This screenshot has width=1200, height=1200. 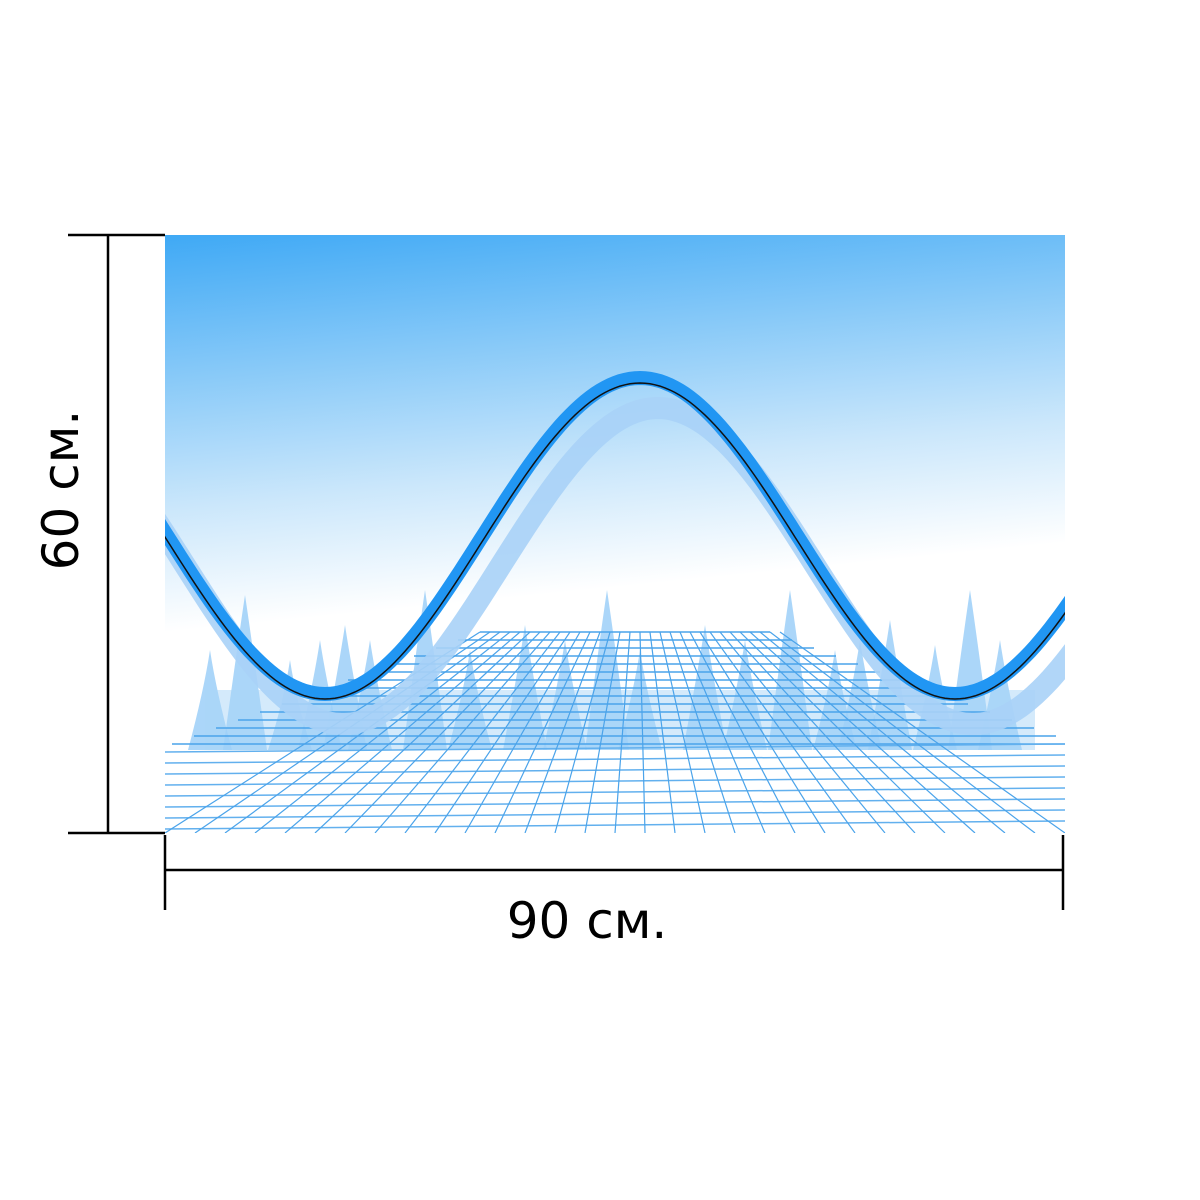 I want to click on height-dimension: 60 см., so click(x=98, y=534).